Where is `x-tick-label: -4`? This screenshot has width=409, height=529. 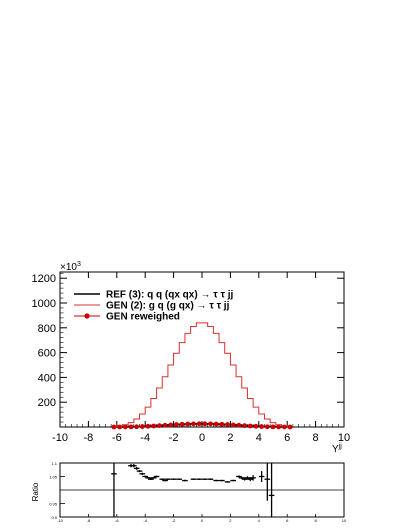 x-tick-label: -4 is located at coordinates (145, 438).